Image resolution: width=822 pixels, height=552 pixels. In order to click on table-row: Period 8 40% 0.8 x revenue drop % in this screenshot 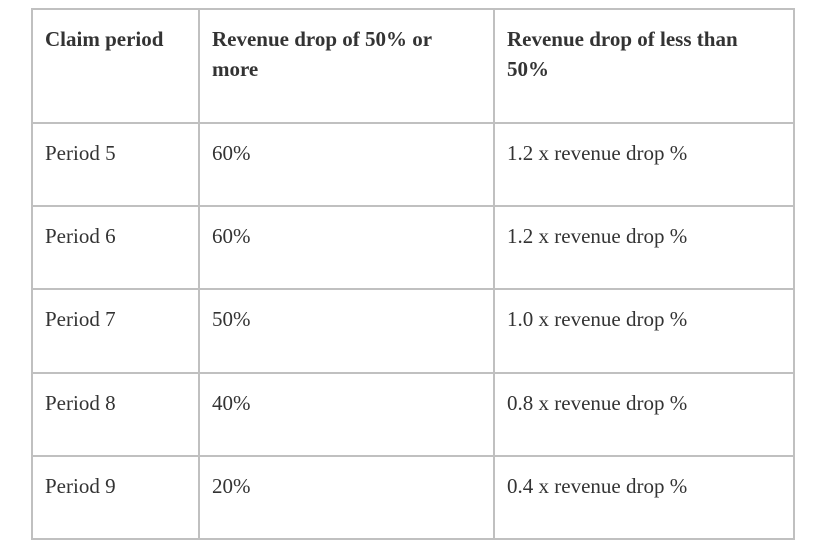, I will do `click(413, 414)`.